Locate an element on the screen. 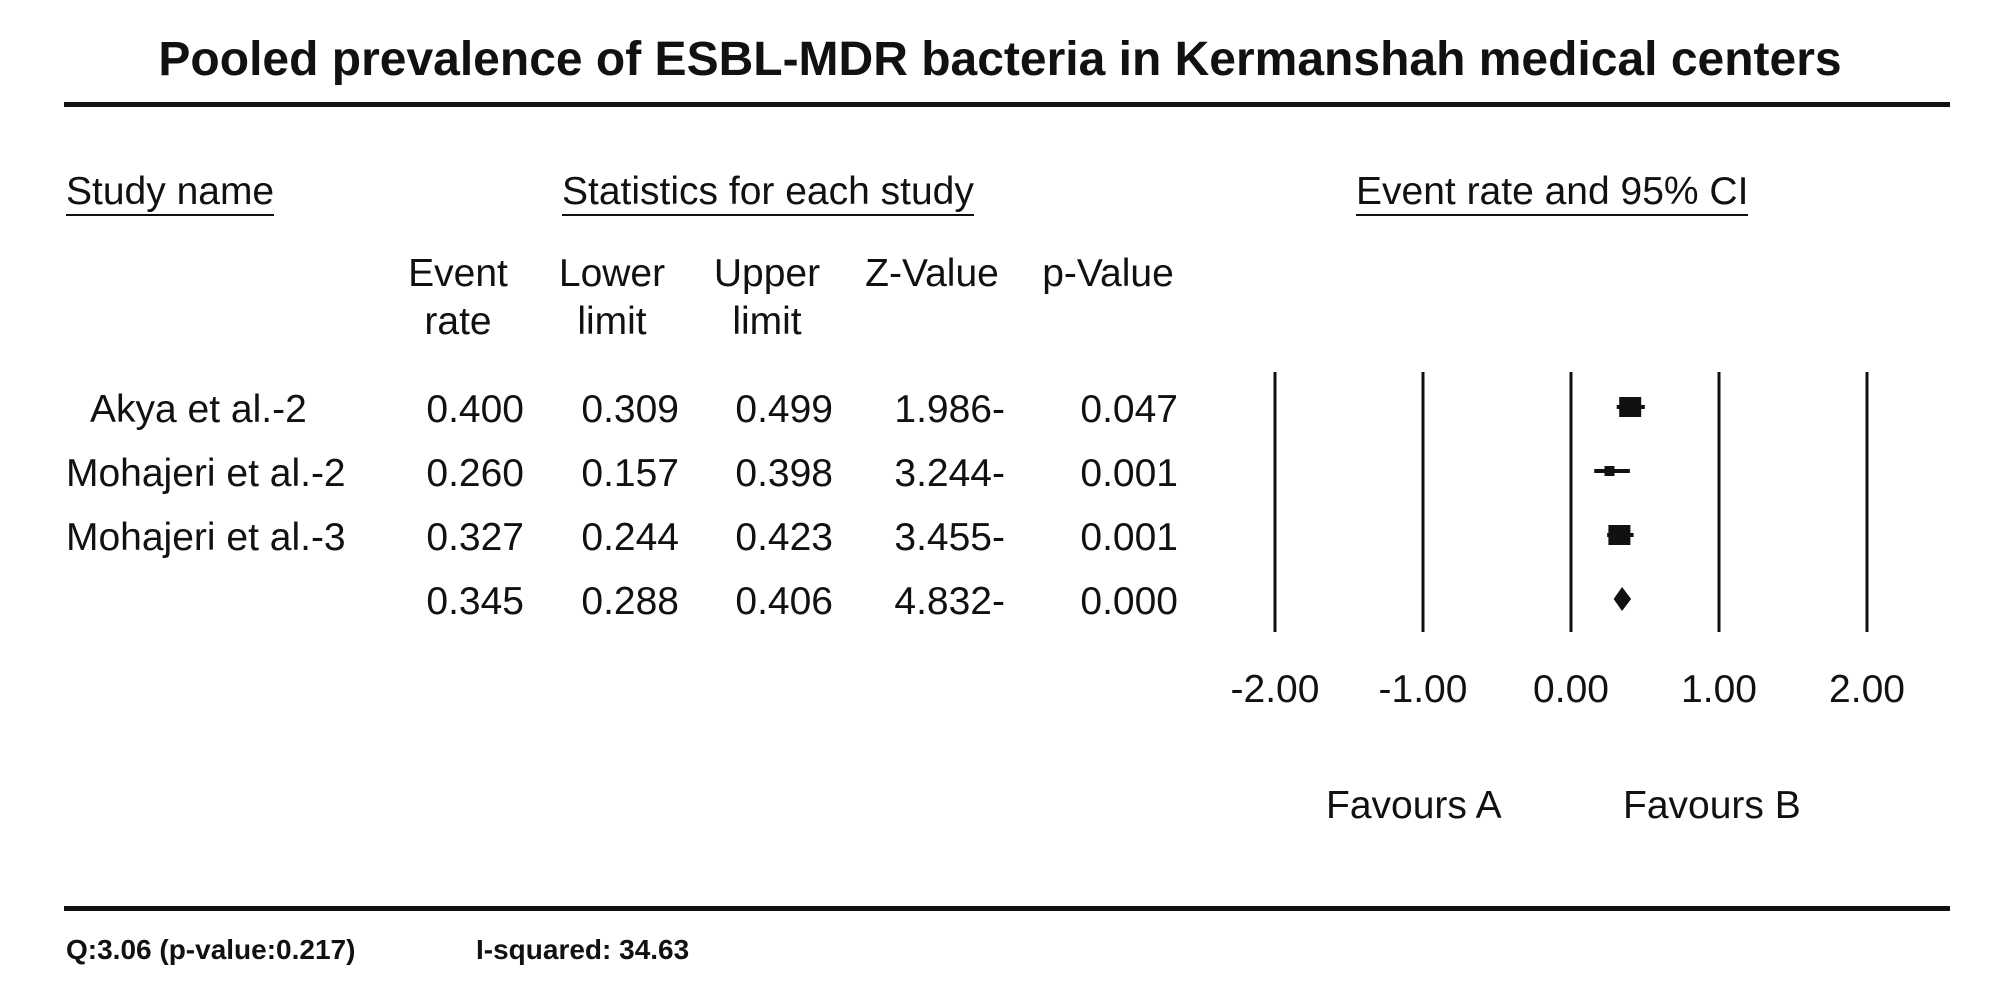 Image resolution: width=2000 pixels, height=992 pixels. study-name-cell: Akya et al.-2 is located at coordinates (198, 409).